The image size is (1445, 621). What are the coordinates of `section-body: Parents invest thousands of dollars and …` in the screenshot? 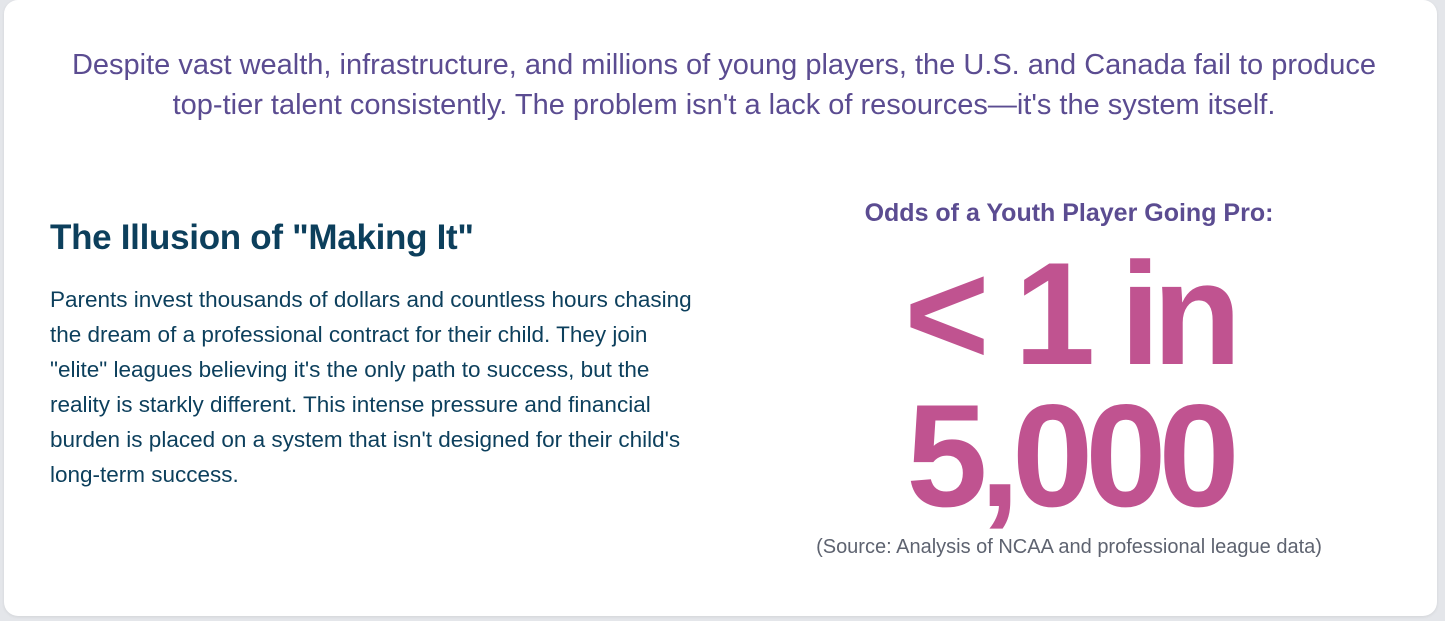 It's located at (371, 387).